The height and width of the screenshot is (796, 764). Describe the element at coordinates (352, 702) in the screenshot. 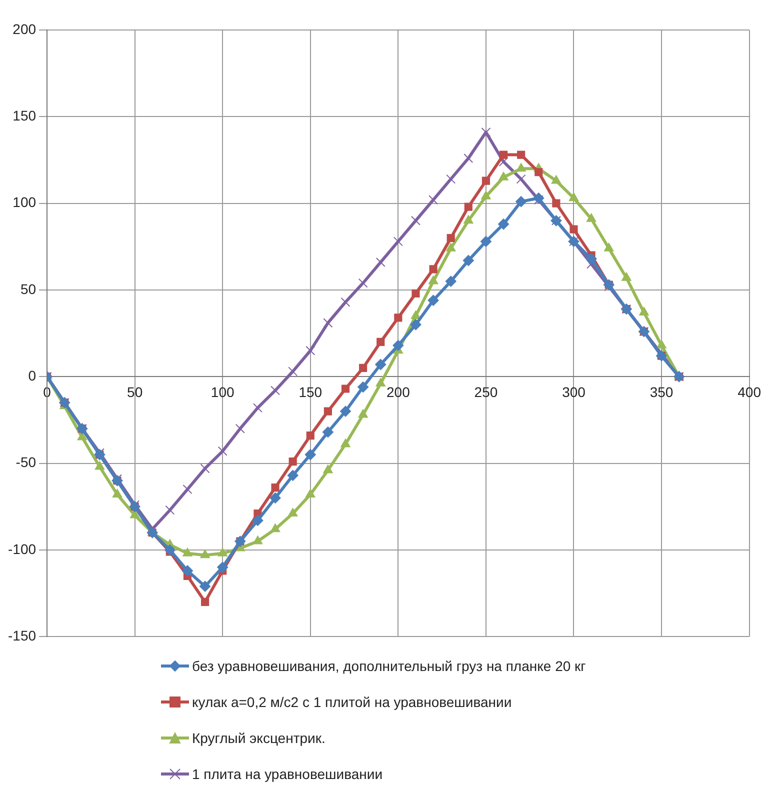

I see `legend-label: кулак а=0,2 м/с2 с 1 плитой на уравновешивании` at that location.